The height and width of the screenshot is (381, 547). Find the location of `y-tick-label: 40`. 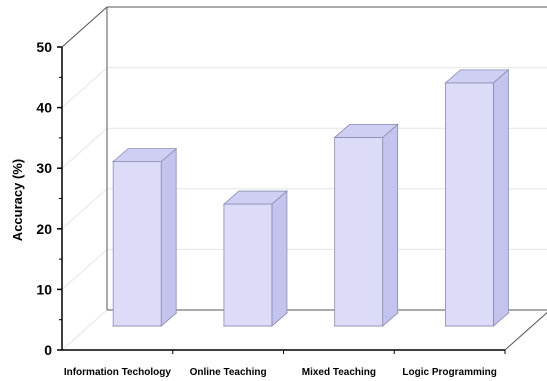

y-tick-label: 40 is located at coordinates (44, 108).